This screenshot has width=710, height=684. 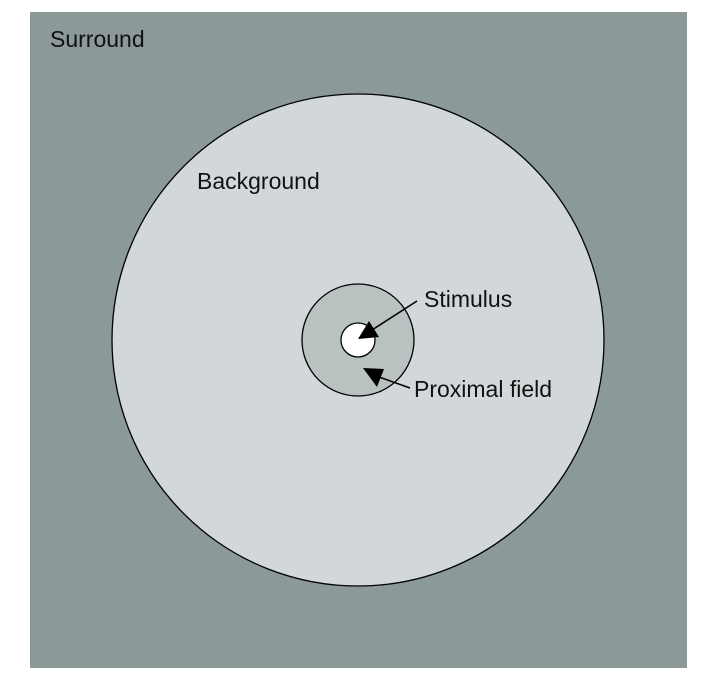 I want to click on background-label: Background, so click(x=258, y=181).